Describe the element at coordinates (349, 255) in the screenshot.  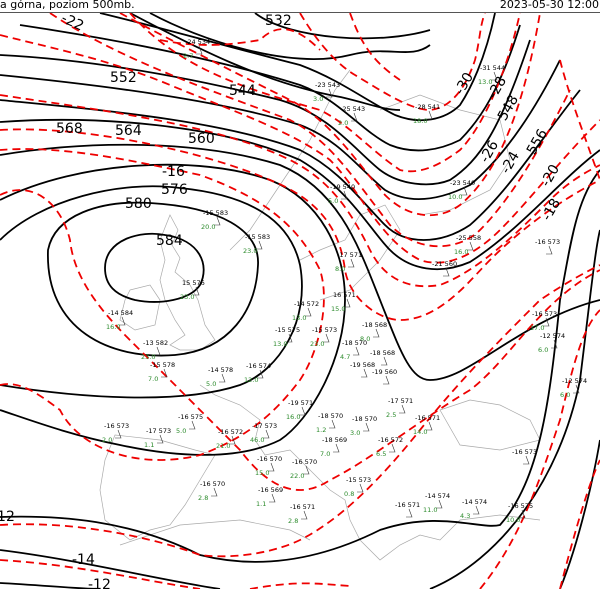
I see `station-temp-height: -17 571` at that location.